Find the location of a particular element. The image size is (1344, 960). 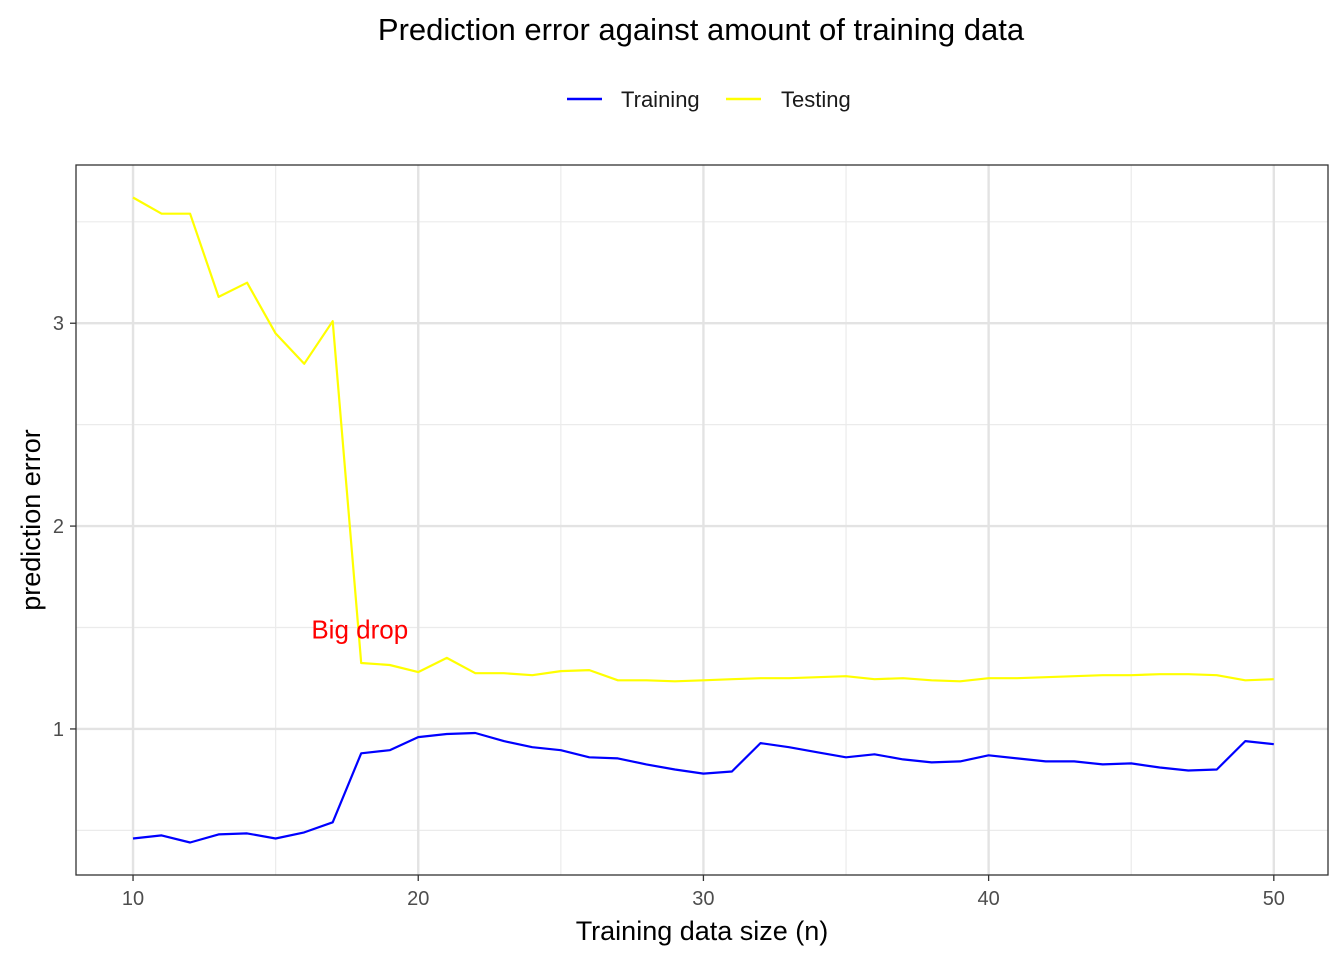

x-tick-label: 50 is located at coordinates (1274, 899).